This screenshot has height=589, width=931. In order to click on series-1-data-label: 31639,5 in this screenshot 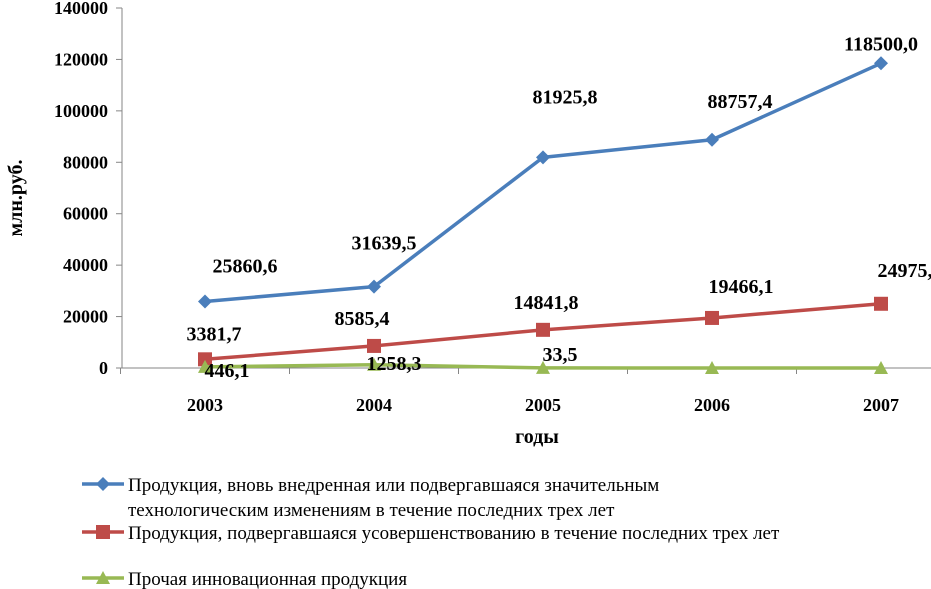, I will do `click(384, 244)`.